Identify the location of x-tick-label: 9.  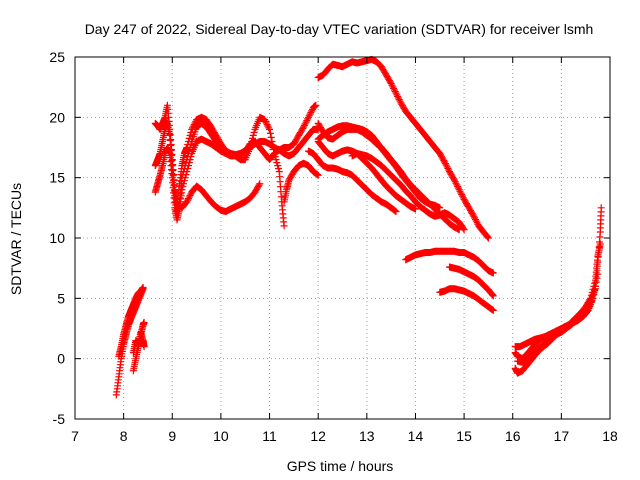
(172, 436).